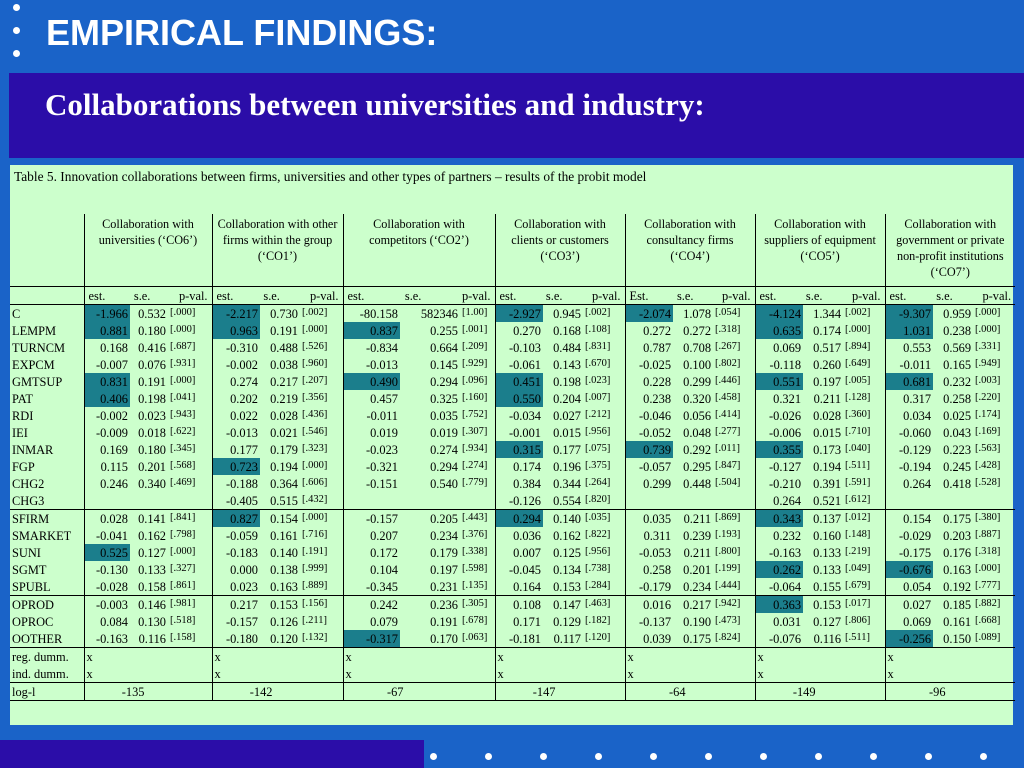  Describe the element at coordinates (444, 586) in the screenshot. I see `std-error-cell: 0.231` at that location.